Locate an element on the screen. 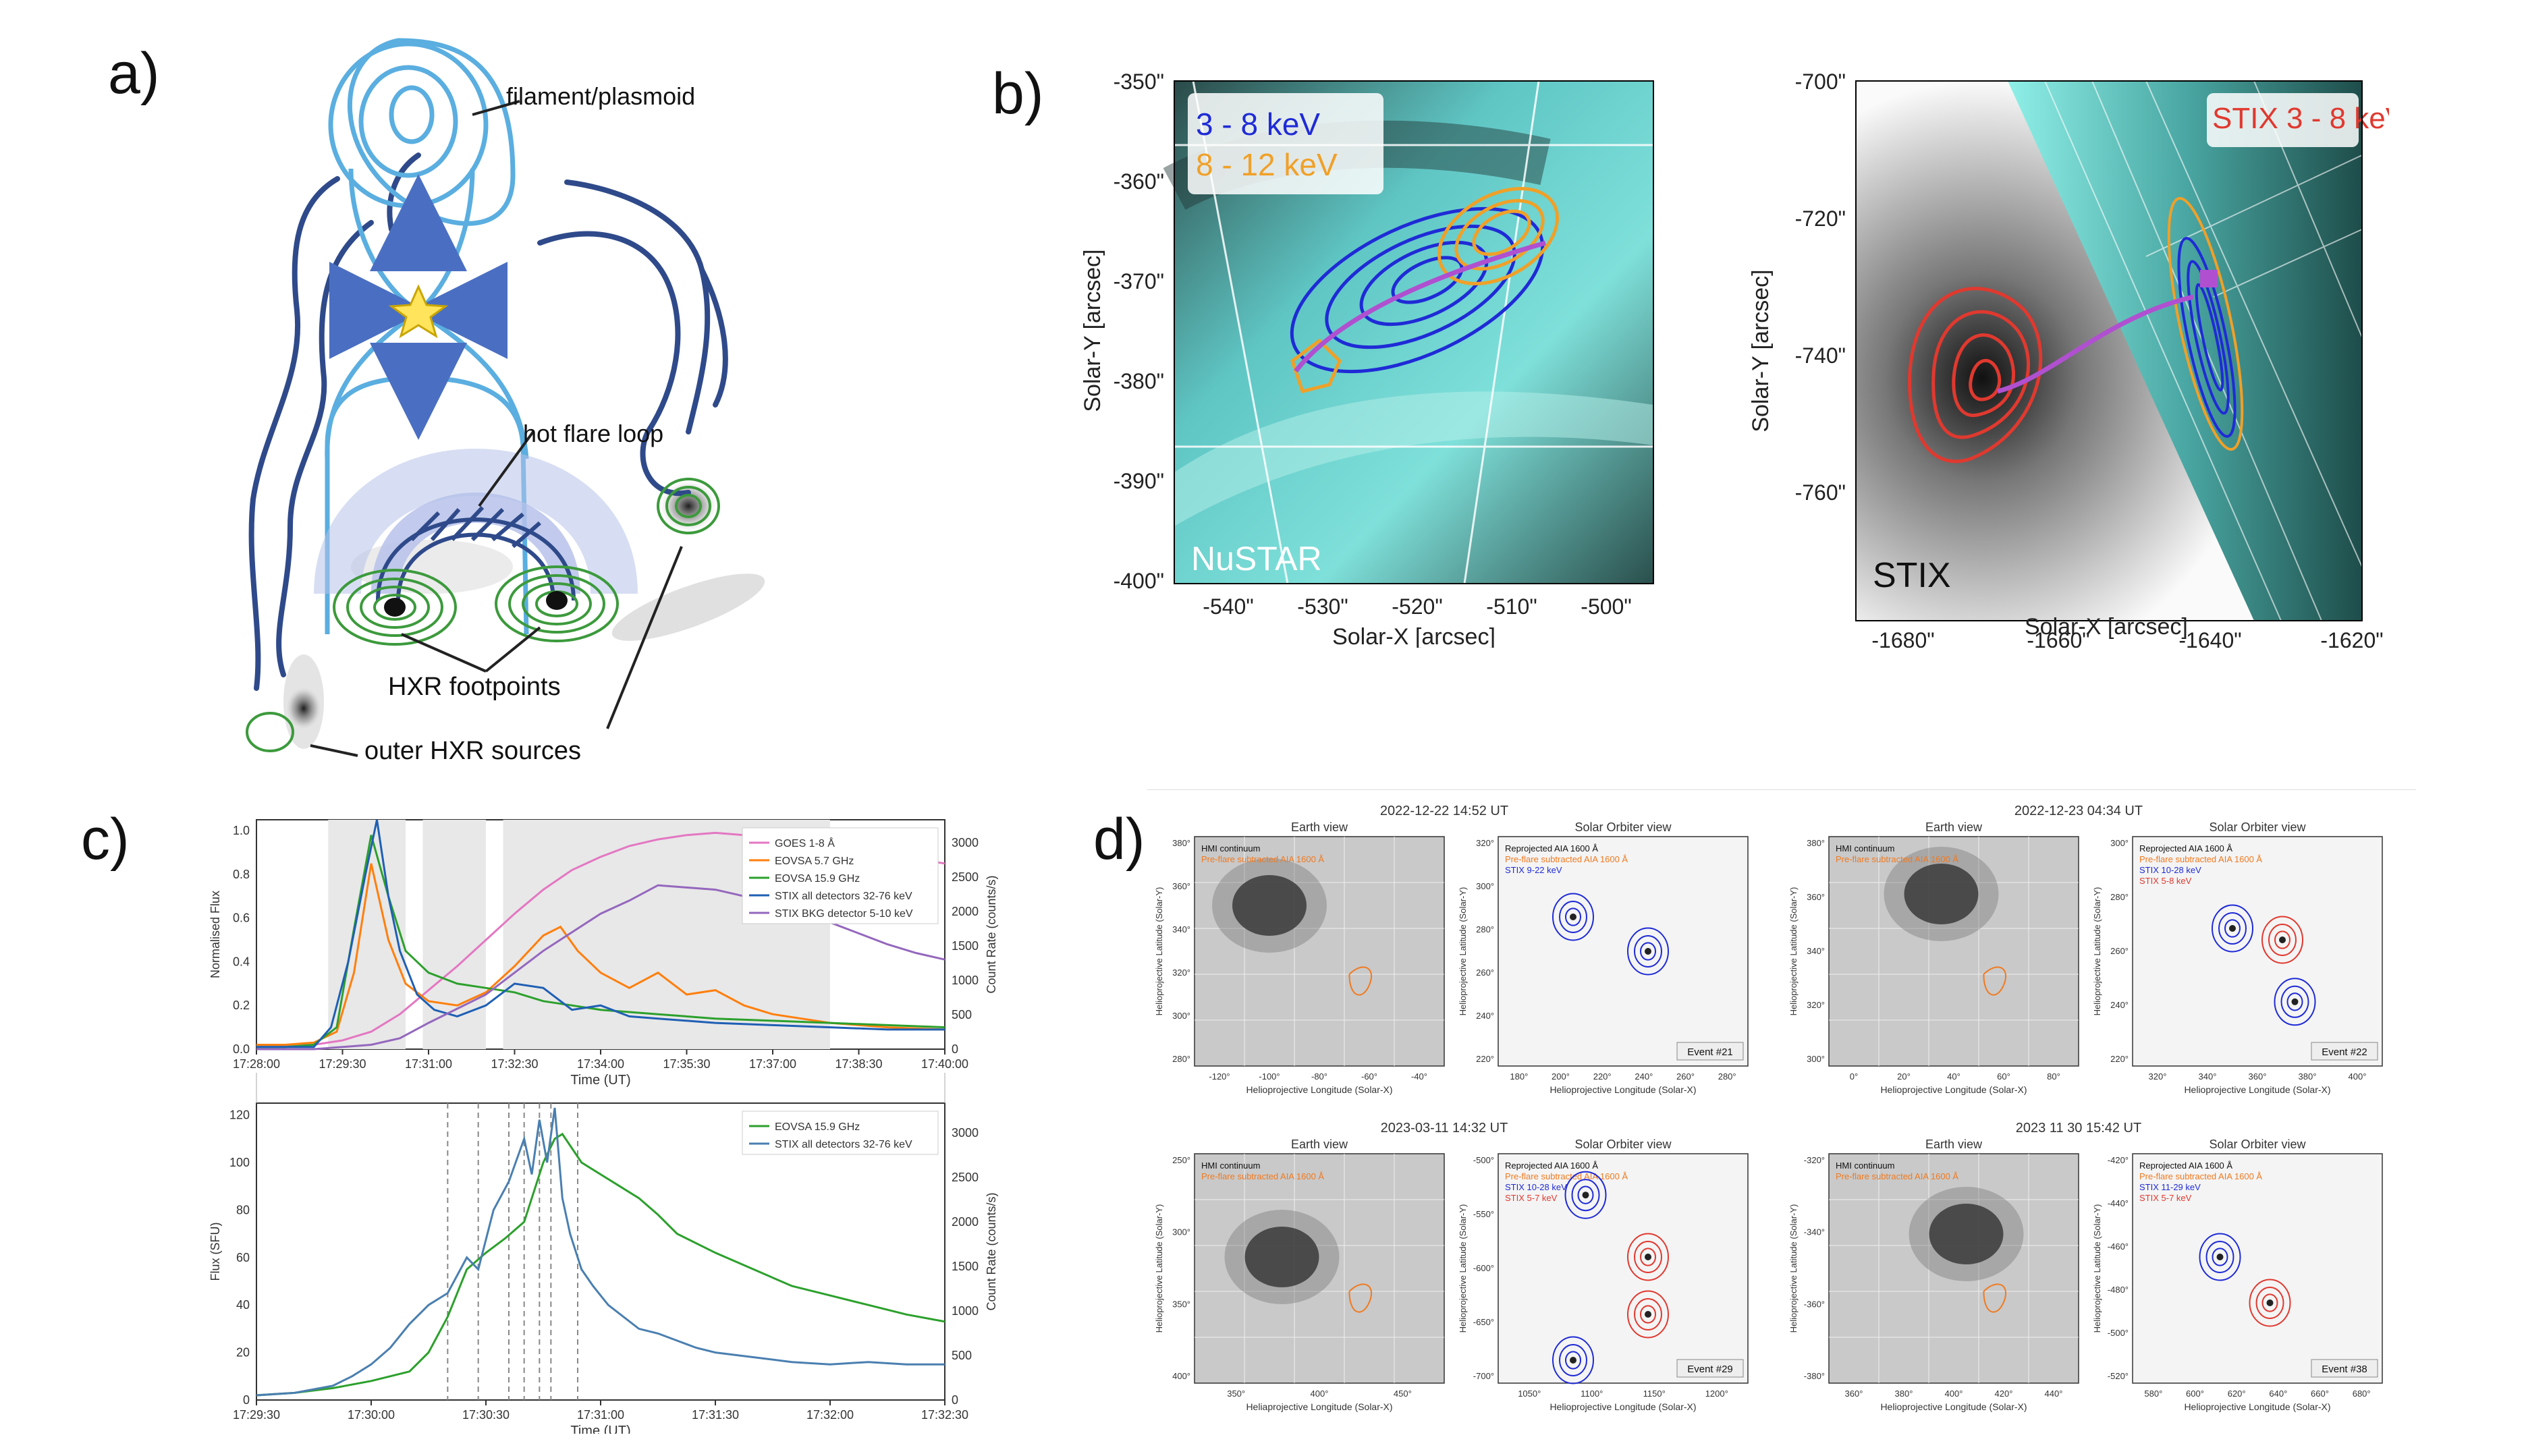  y-tick-label: 360° is located at coordinates (1816, 897).